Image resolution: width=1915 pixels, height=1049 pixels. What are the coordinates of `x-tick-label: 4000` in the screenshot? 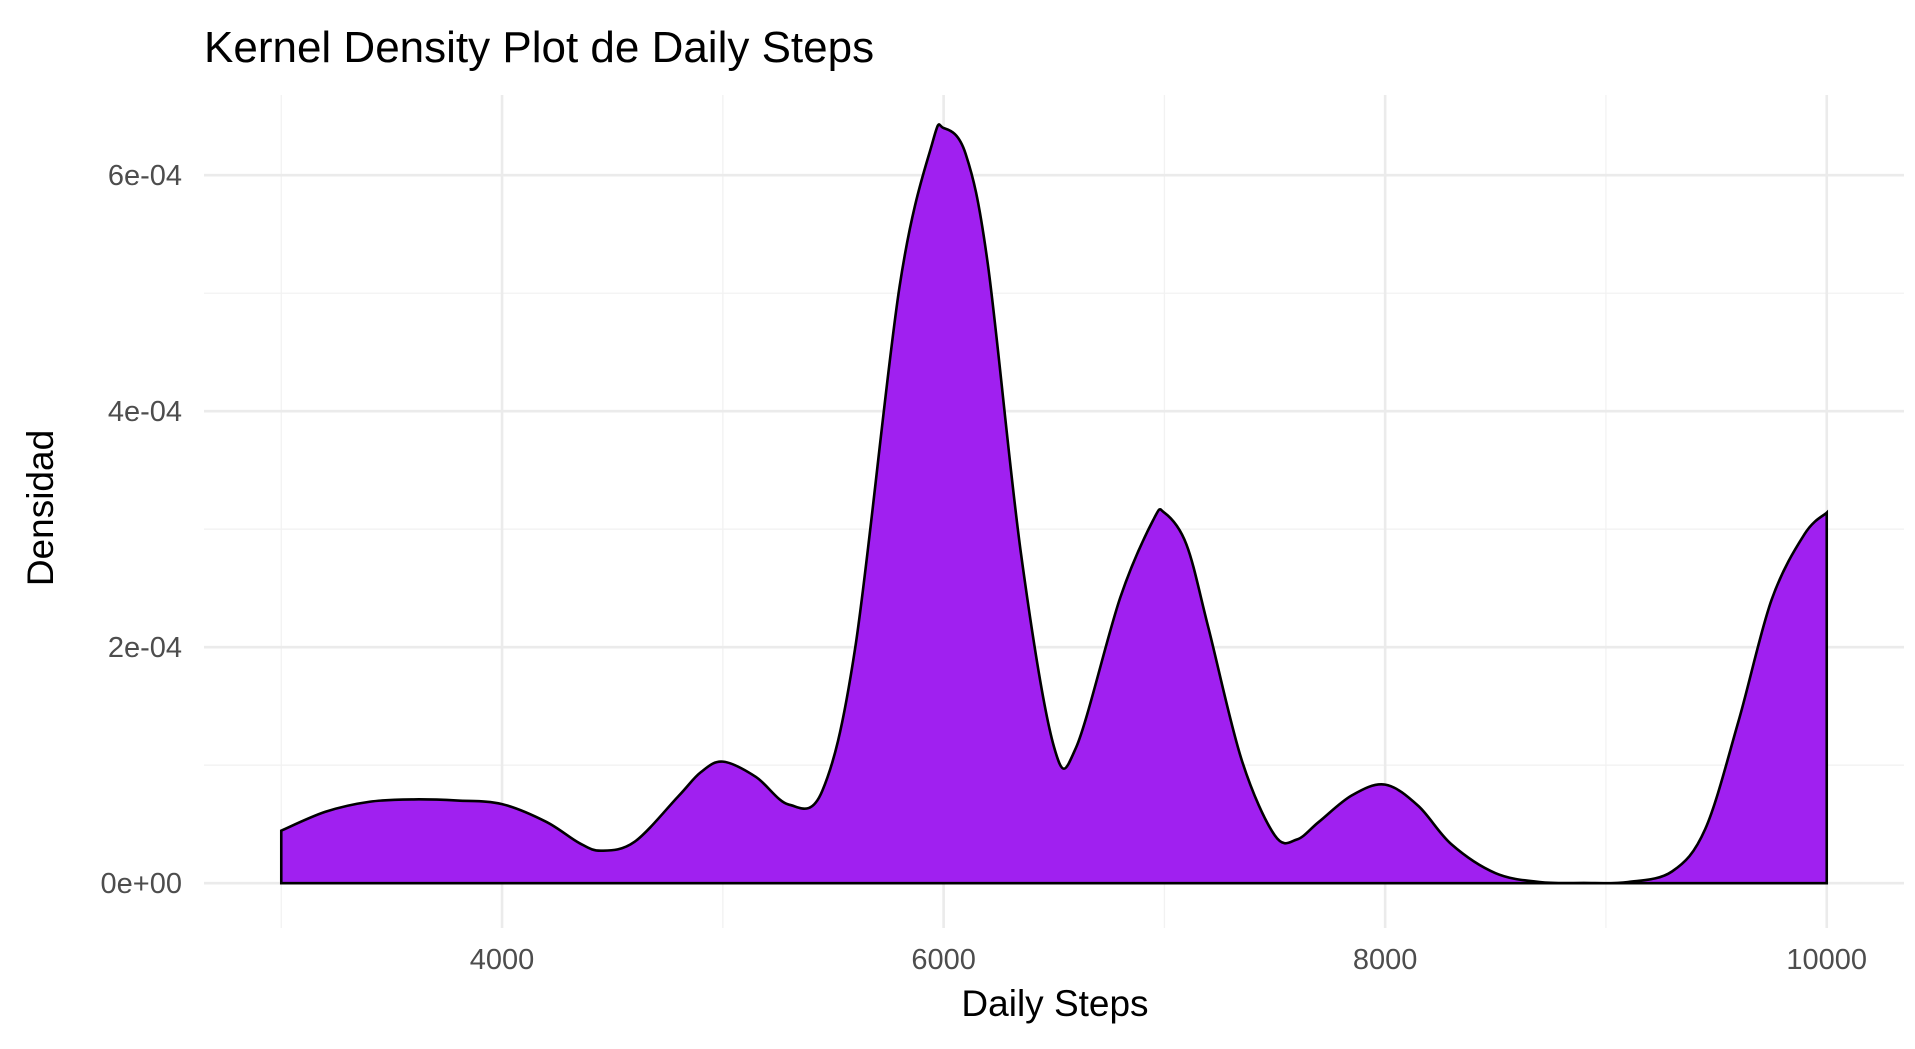 It's located at (502, 960).